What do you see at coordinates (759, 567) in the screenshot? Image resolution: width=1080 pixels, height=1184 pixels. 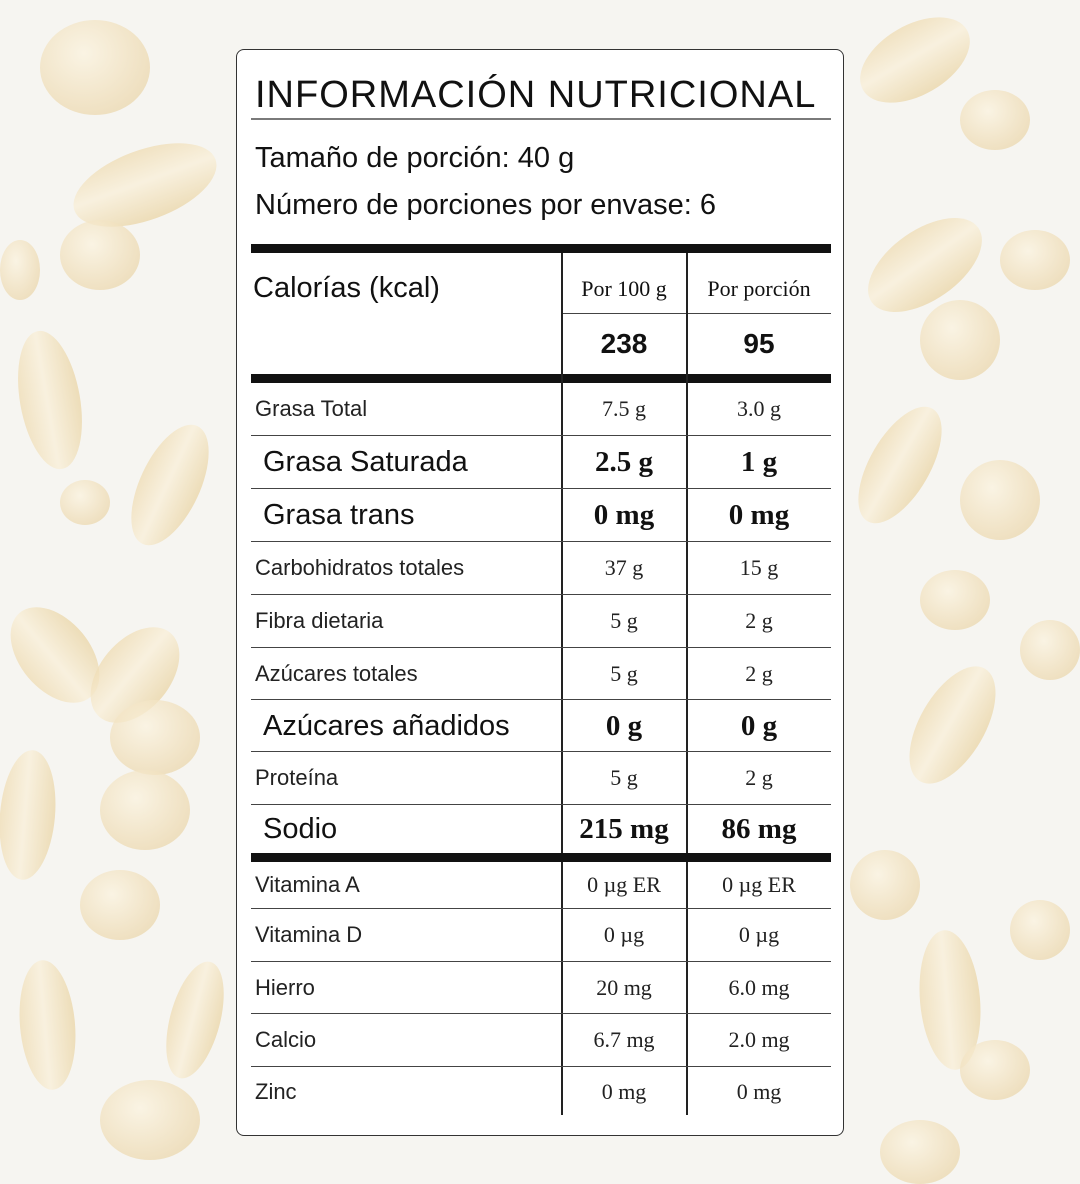 I see `per-serving-value: 15 g` at bounding box center [759, 567].